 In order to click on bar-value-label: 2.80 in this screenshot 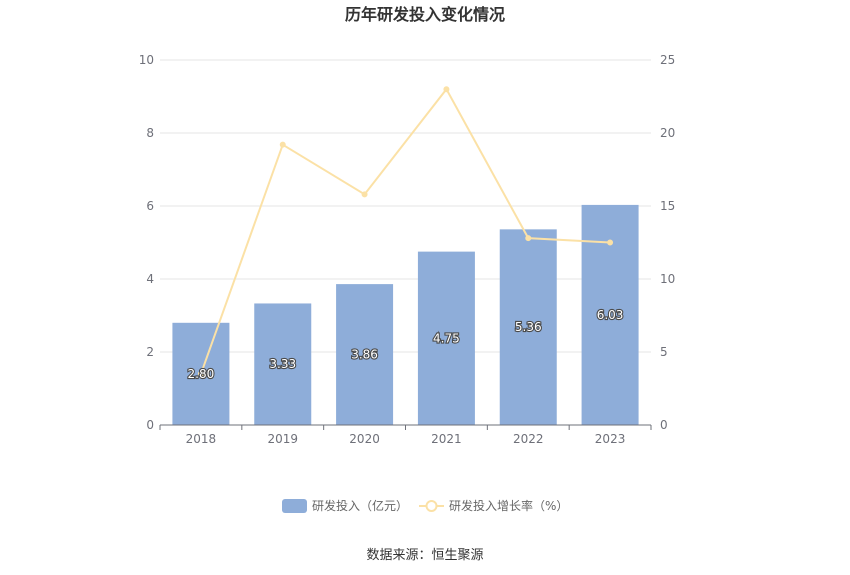, I will do `click(201, 374)`.